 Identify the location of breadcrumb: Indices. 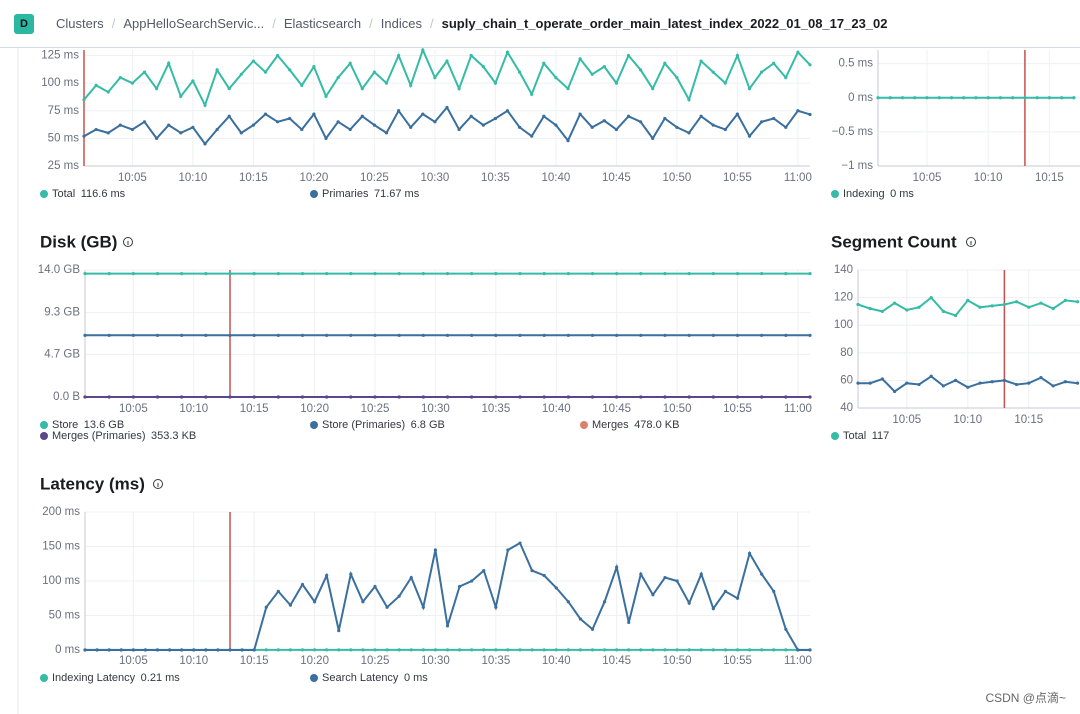
(401, 23).